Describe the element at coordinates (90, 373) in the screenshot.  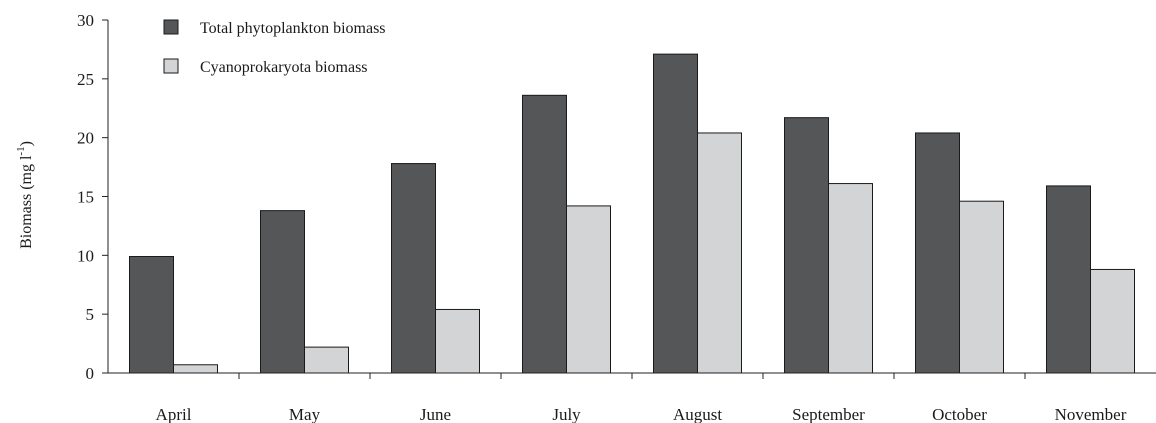
I see `y-tick-label: 0` at that location.